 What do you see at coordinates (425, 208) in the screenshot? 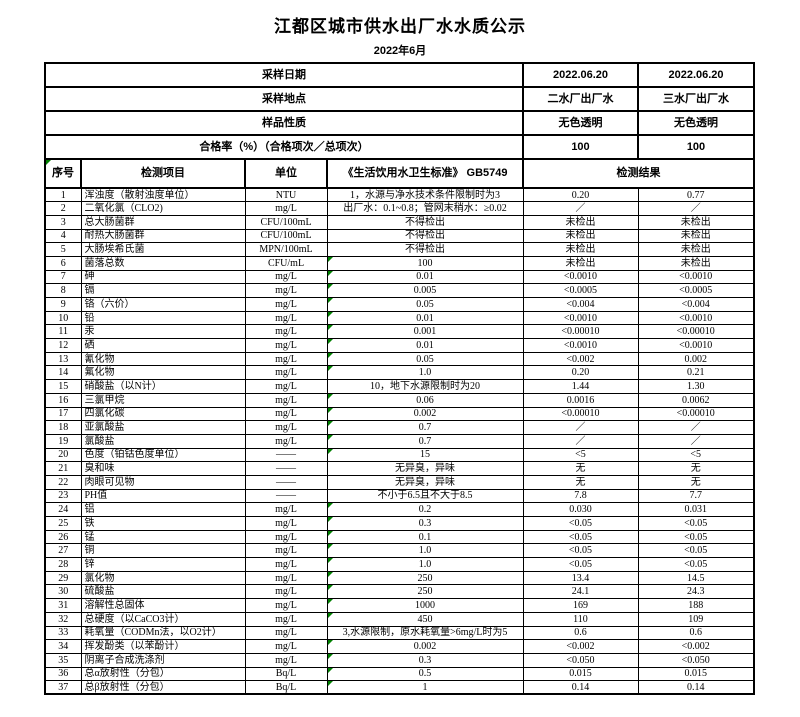
I see `standard-value: 出厂水：0.1~0.8；管网末稍水：≥0.02` at bounding box center [425, 208].